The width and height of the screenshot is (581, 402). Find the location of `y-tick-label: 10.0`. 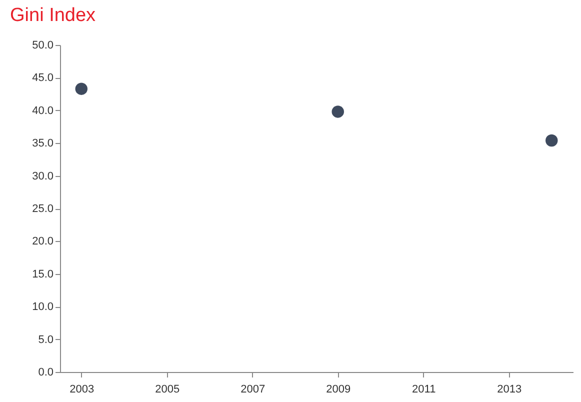

y-tick-label: 10.0 is located at coordinates (43, 307).